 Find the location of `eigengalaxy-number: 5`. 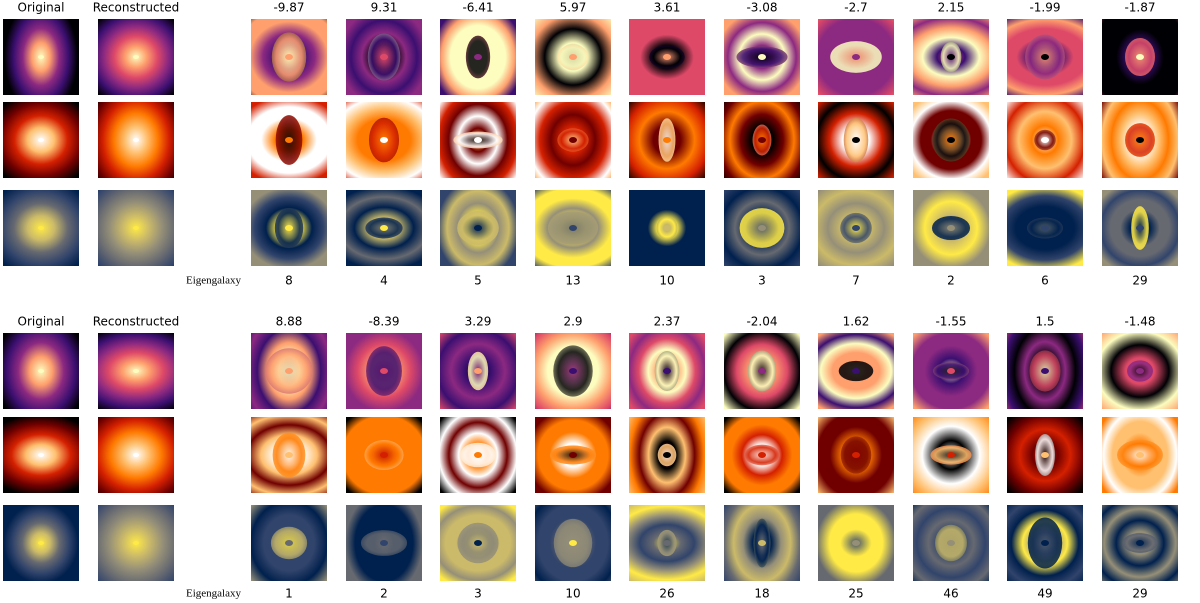

eigengalaxy-number: 5 is located at coordinates (478, 281).